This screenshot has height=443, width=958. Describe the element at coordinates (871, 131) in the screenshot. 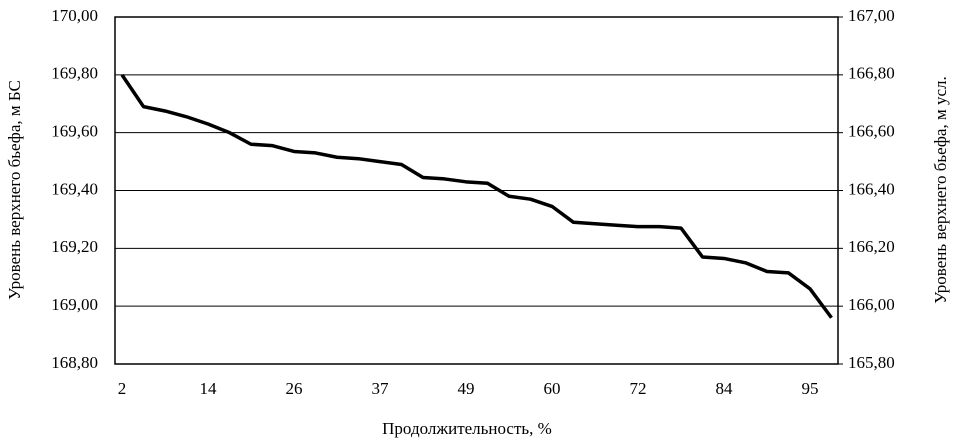

I see `y2-tick-label: 166,60` at that location.